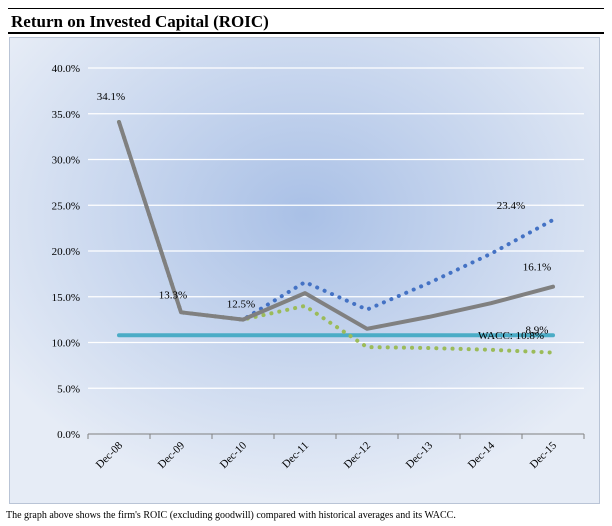 The image size is (612, 526). I want to click on y-tick-label: 5.0%, so click(68, 389).